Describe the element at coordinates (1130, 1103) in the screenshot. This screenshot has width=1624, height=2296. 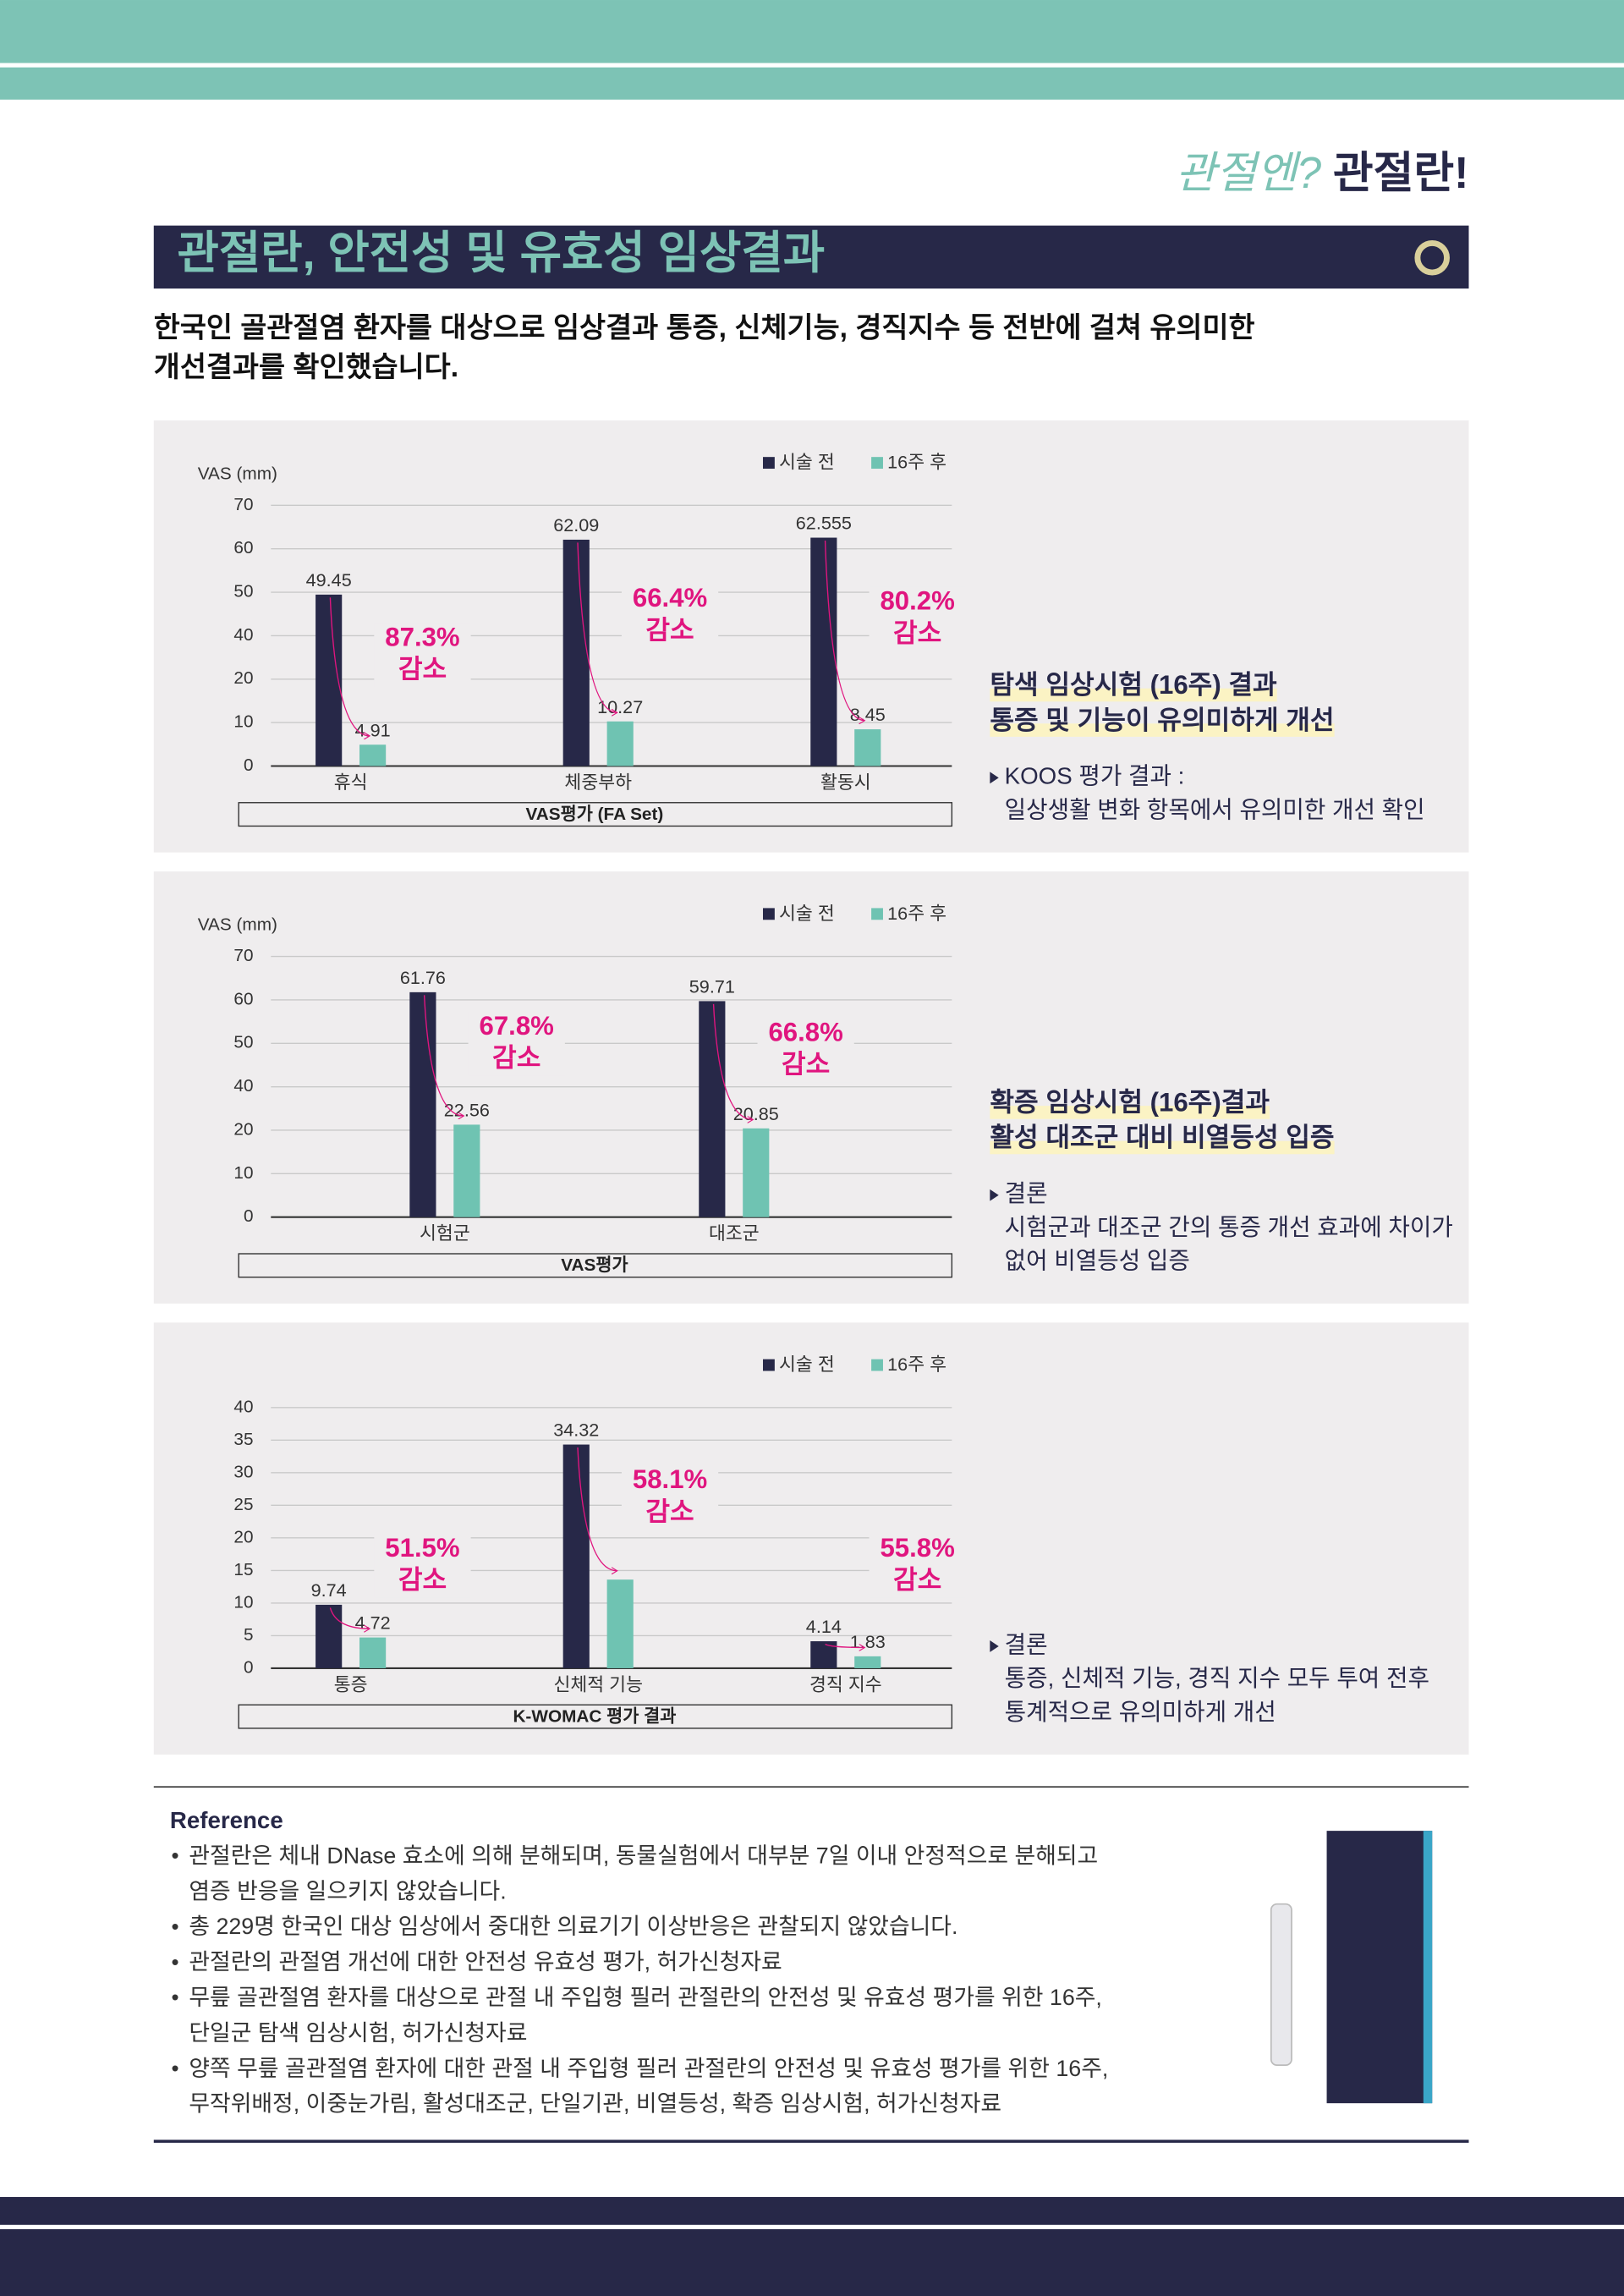
I see `panel-heading: 확증 임상시험 (16주)결과` at that location.